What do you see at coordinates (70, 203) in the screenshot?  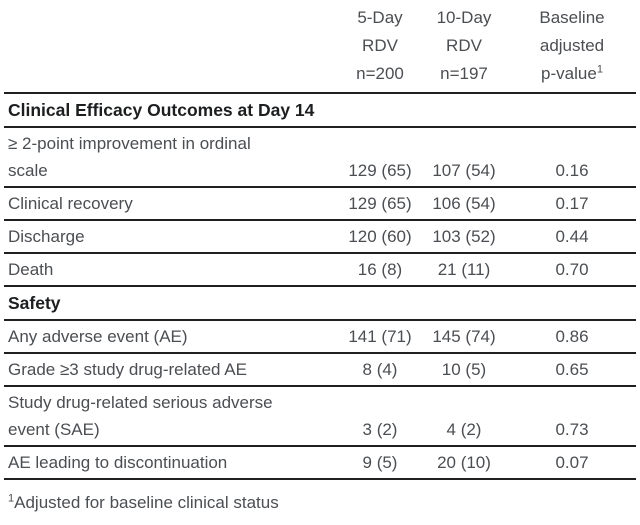 I see `row-label-line1: Clinical recovery` at bounding box center [70, 203].